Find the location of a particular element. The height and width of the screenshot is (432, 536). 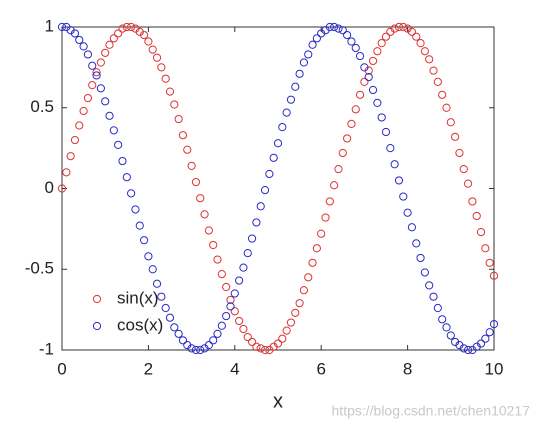

x-tick-label: 6 is located at coordinates (320, 368).